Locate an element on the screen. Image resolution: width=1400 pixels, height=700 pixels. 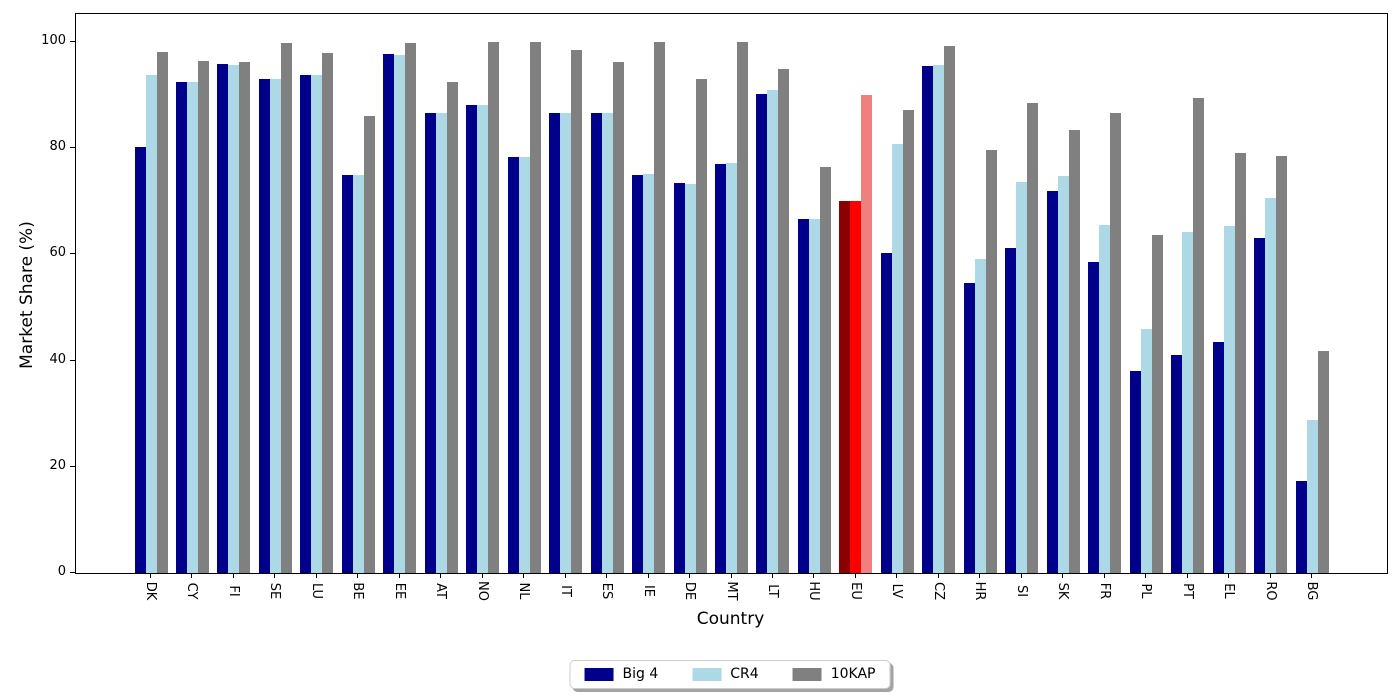
y-tick-label-100: 100 is located at coordinates (53, 41).